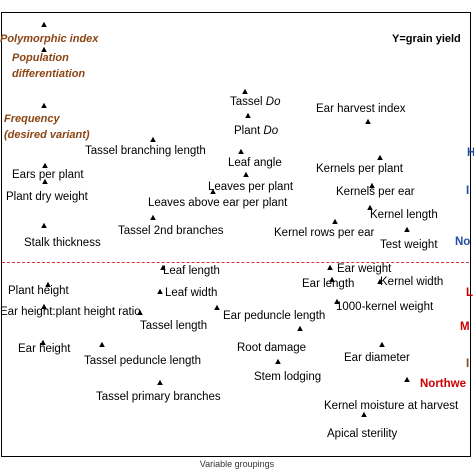 The width and height of the screenshot is (474, 474). I want to click on point-label: Leaf angle, so click(255, 163).